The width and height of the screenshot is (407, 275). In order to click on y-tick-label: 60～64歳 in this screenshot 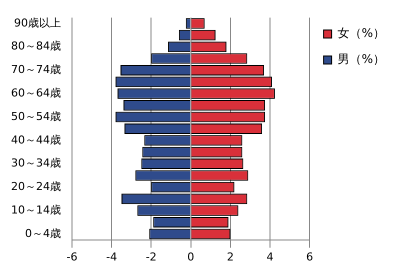, I will do `click(35, 93)`.